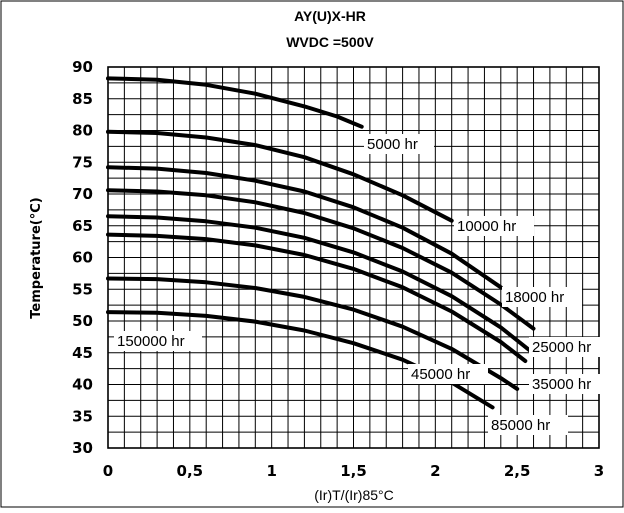 Image resolution: width=624 pixels, height=513 pixels. What do you see at coordinates (517, 471) in the screenshot?
I see `x-tick-label: 2,5` at bounding box center [517, 471].